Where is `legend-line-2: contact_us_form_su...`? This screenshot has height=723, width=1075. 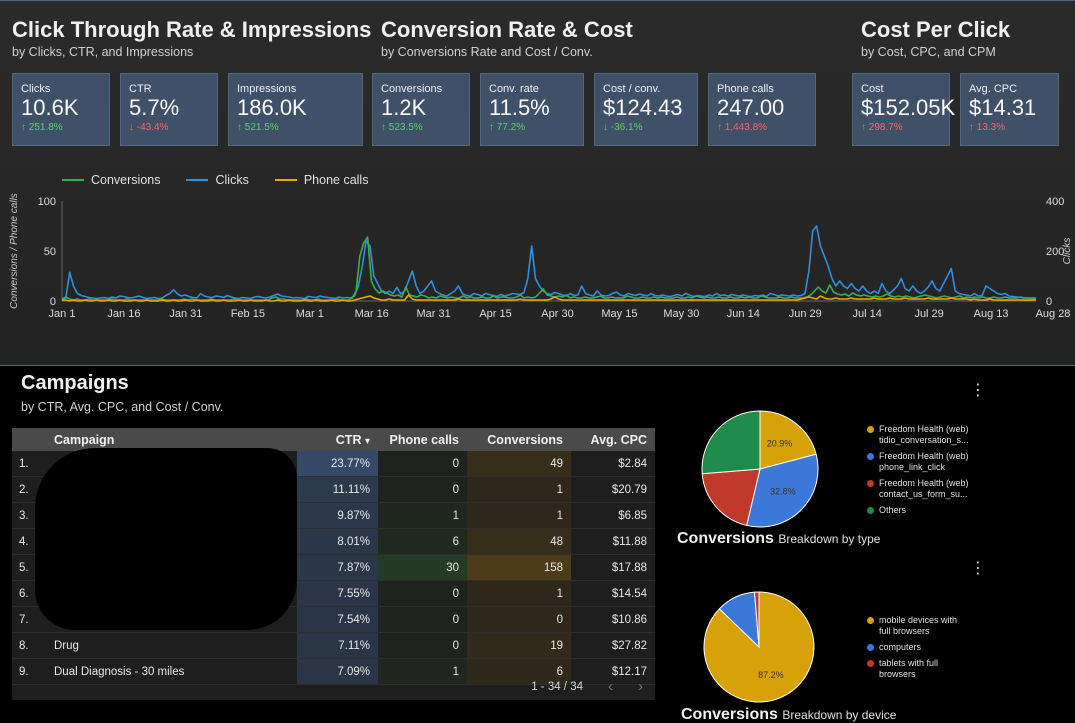
legend-line-2: contact_us_form_su... is located at coordinates (923, 494).